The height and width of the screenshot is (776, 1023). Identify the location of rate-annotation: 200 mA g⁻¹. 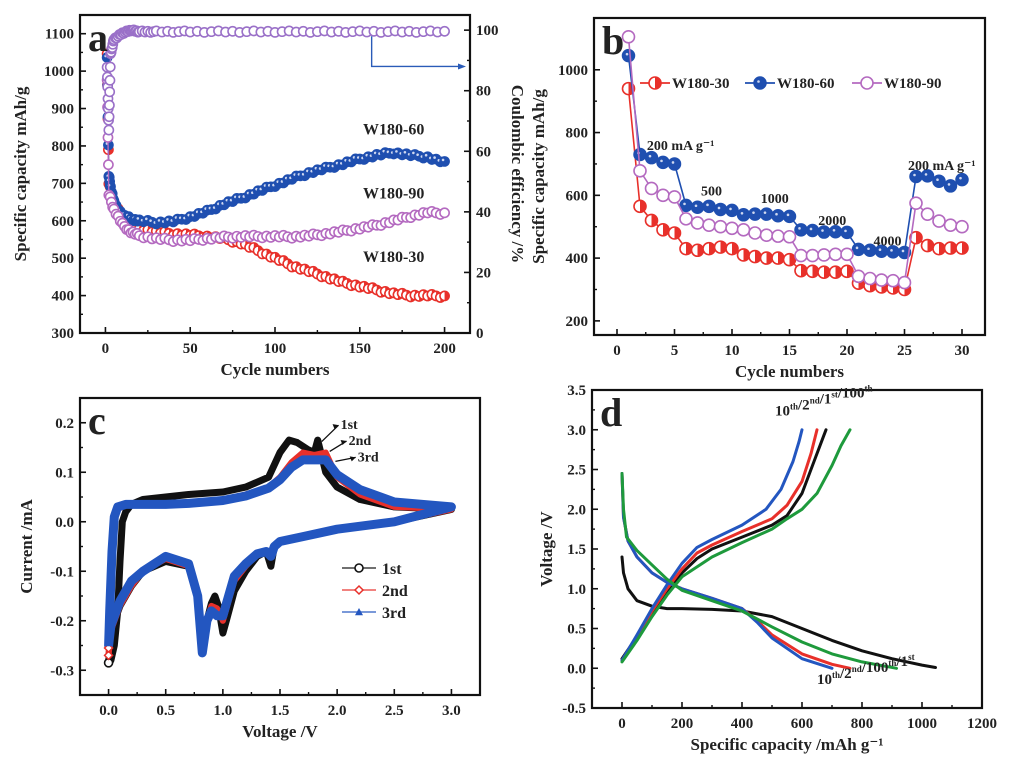
(681, 146).